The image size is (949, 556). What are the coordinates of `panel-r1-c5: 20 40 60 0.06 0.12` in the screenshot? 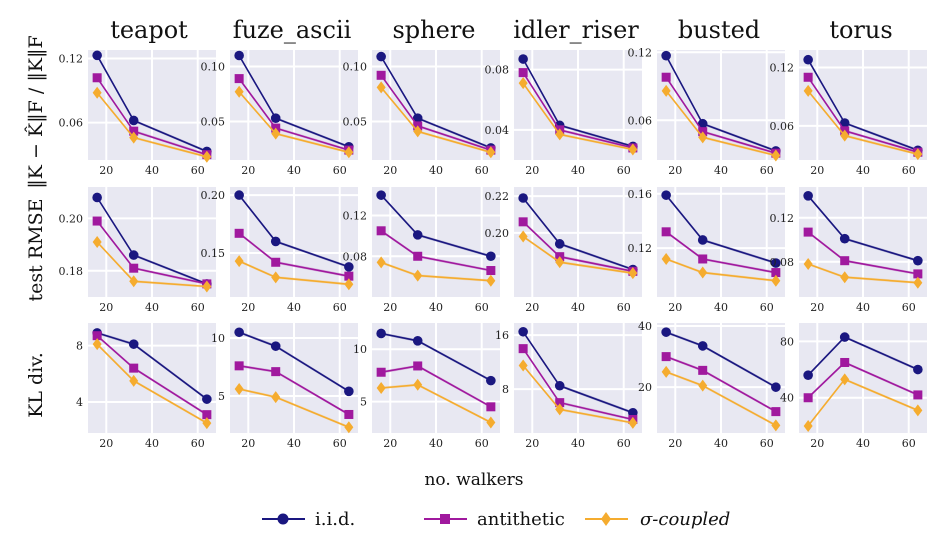 It's located at (706, 111).